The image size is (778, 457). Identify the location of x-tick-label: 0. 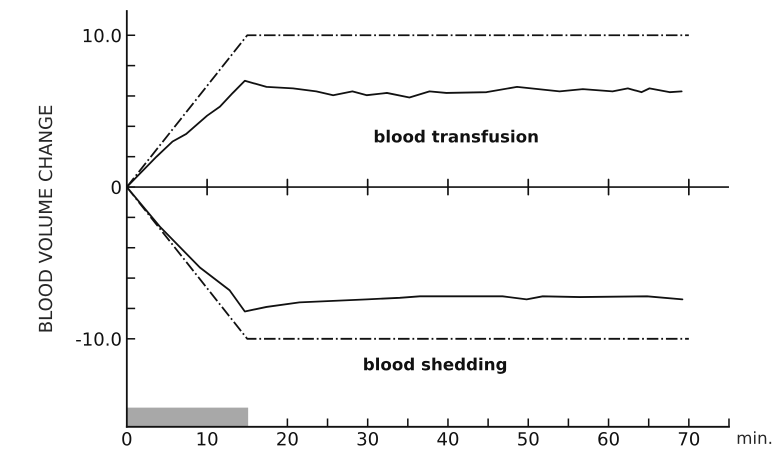
(127, 439).